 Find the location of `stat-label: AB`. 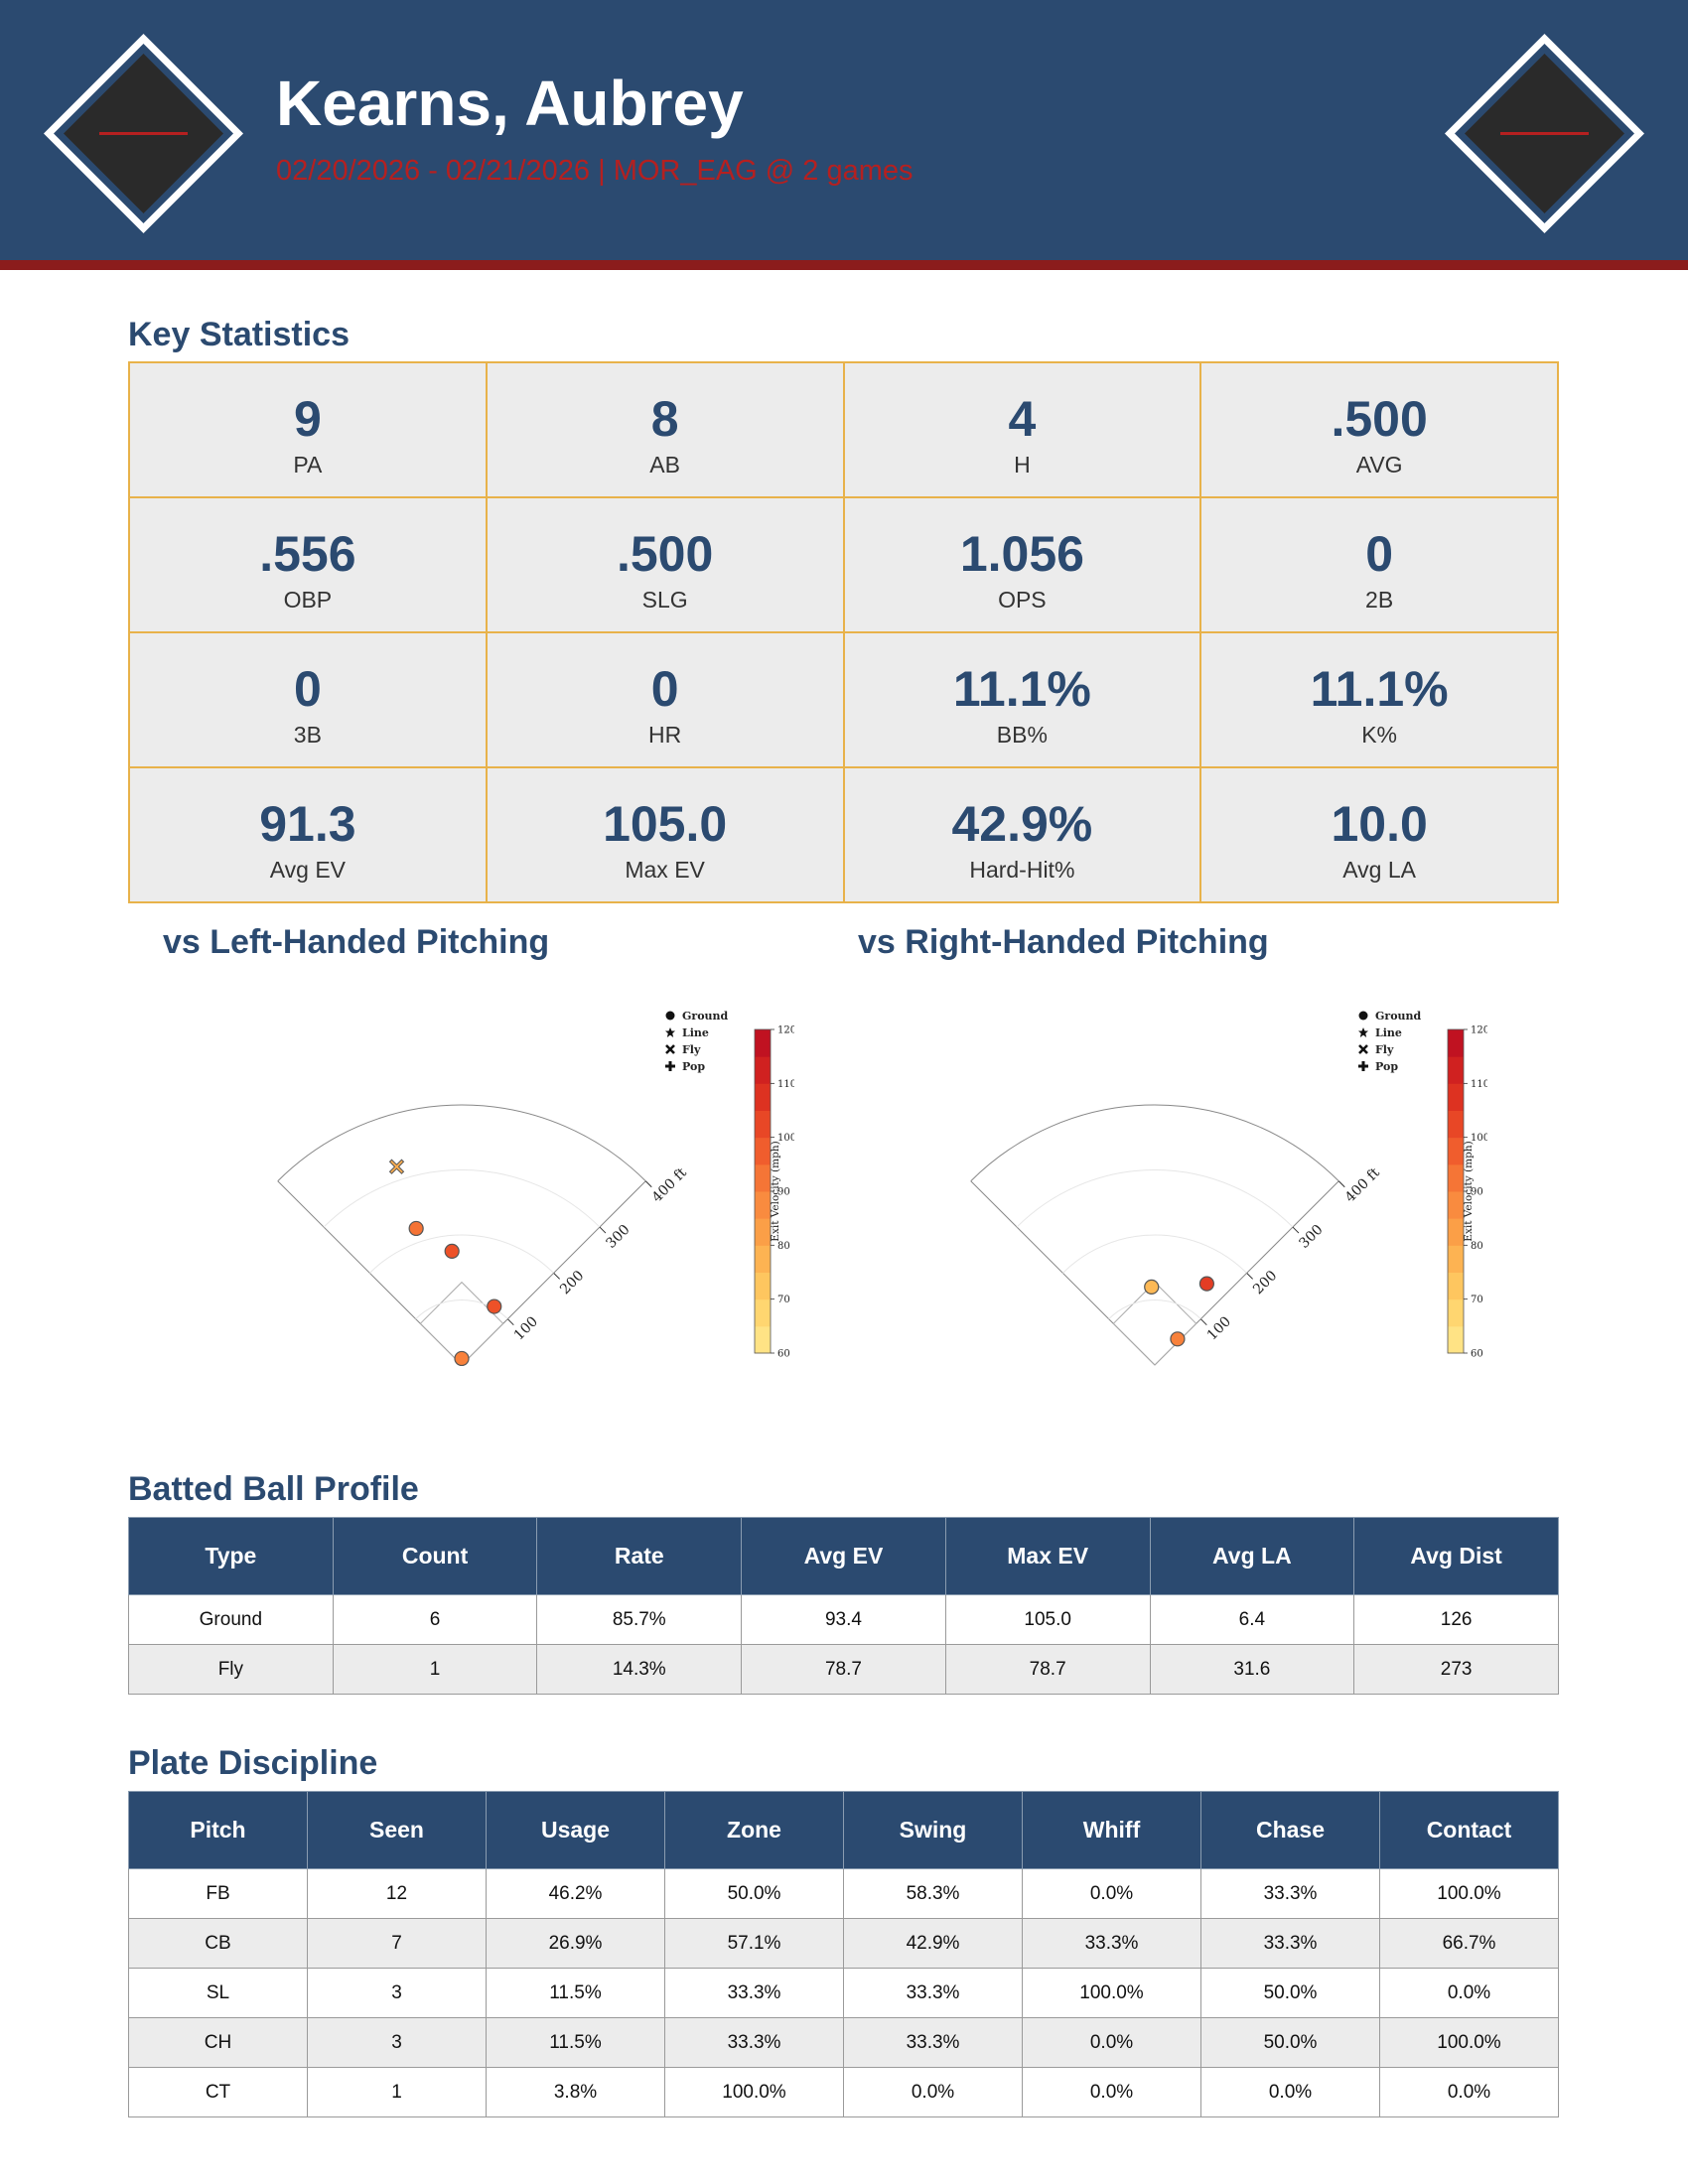

stat-label: AB is located at coordinates (664, 464).